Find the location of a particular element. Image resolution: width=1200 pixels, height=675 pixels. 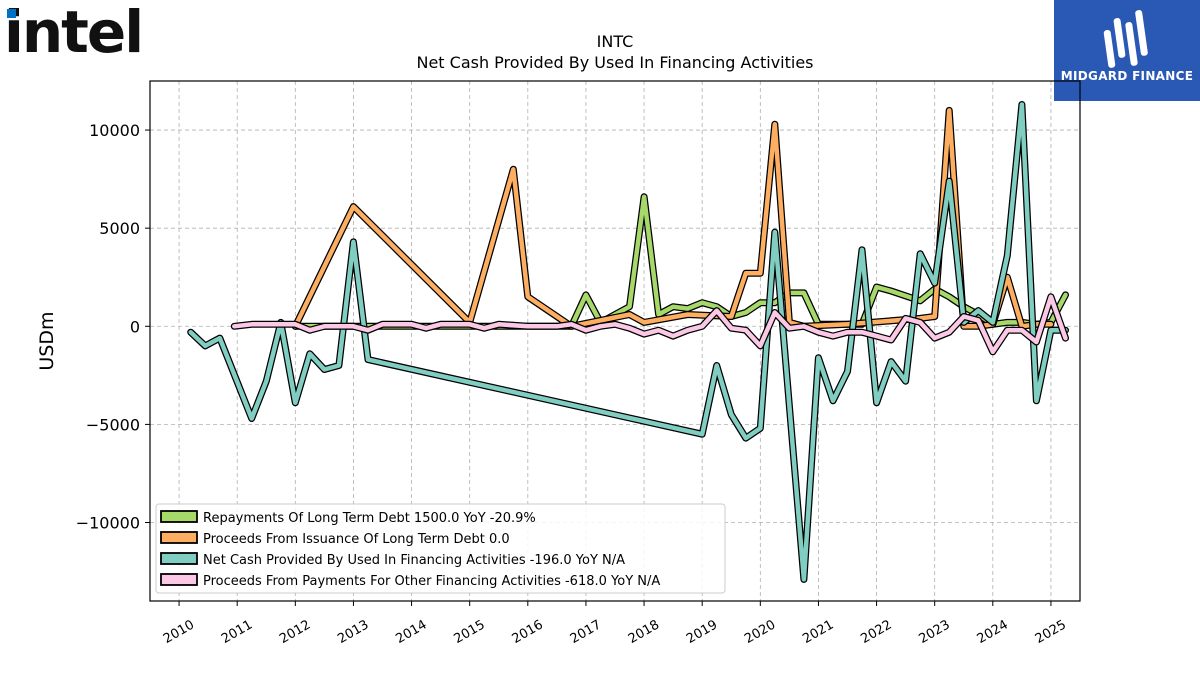

x-tick-label: 2021 is located at coordinates (818, 632).